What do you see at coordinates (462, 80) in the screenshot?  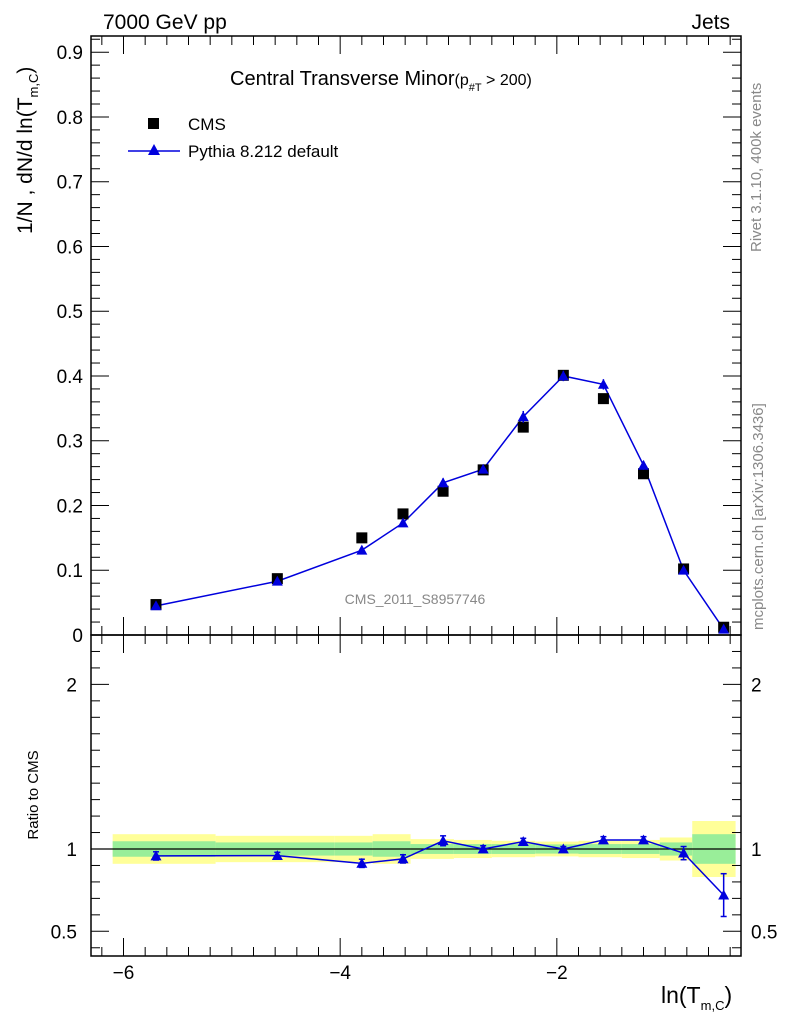 I see `plot-title-cut: (p` at bounding box center [462, 80].